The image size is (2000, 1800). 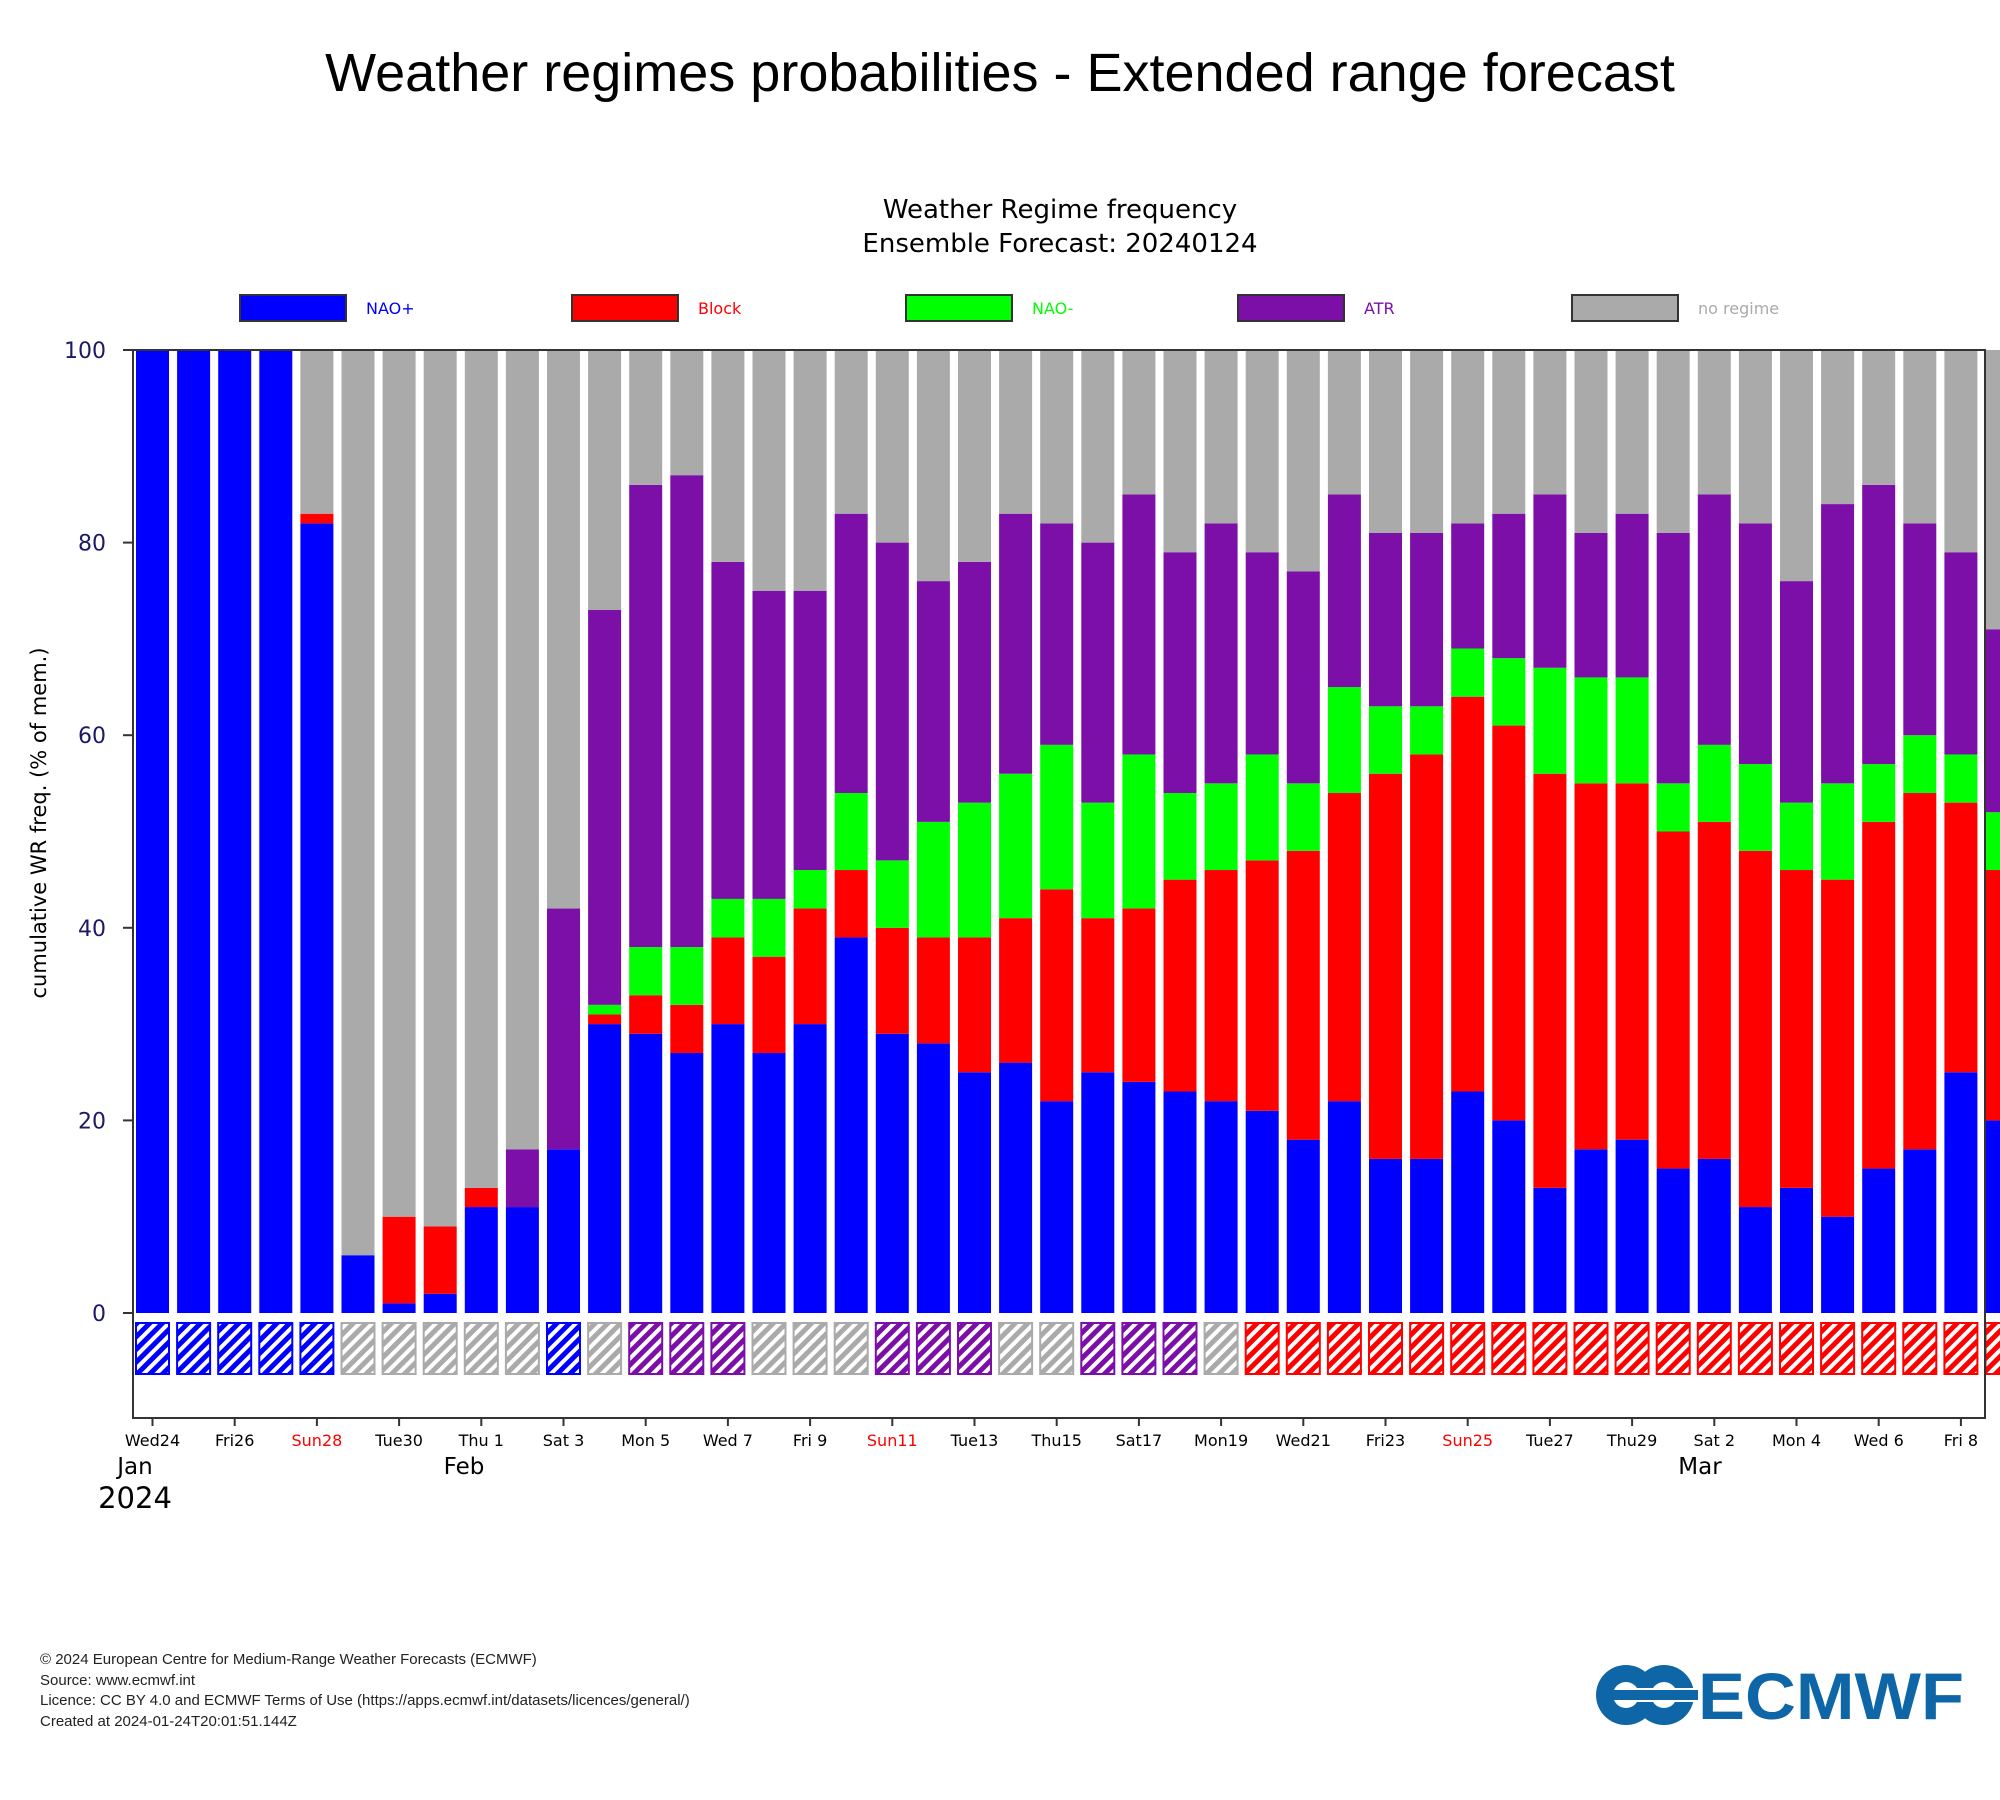 I want to click on x-tick-label: Sun25, so click(x=1467, y=1440).